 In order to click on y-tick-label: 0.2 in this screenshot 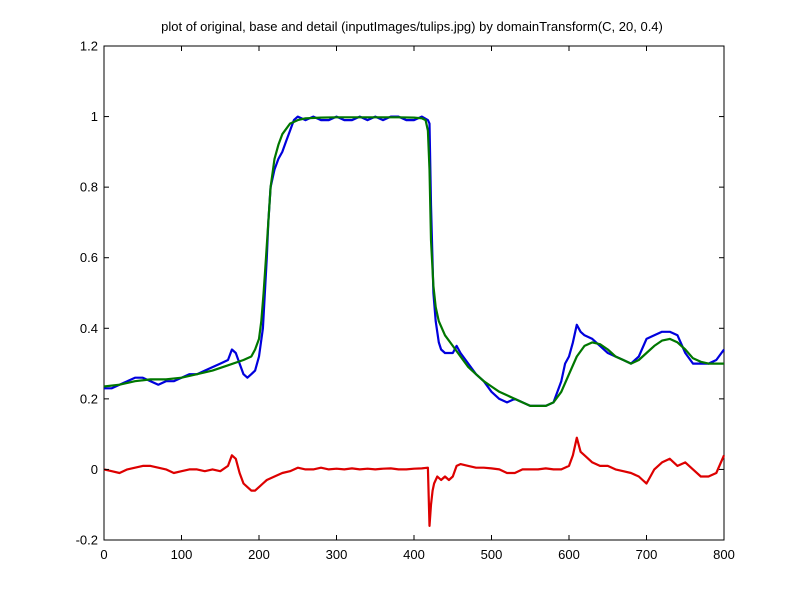, I will do `click(89, 398)`.